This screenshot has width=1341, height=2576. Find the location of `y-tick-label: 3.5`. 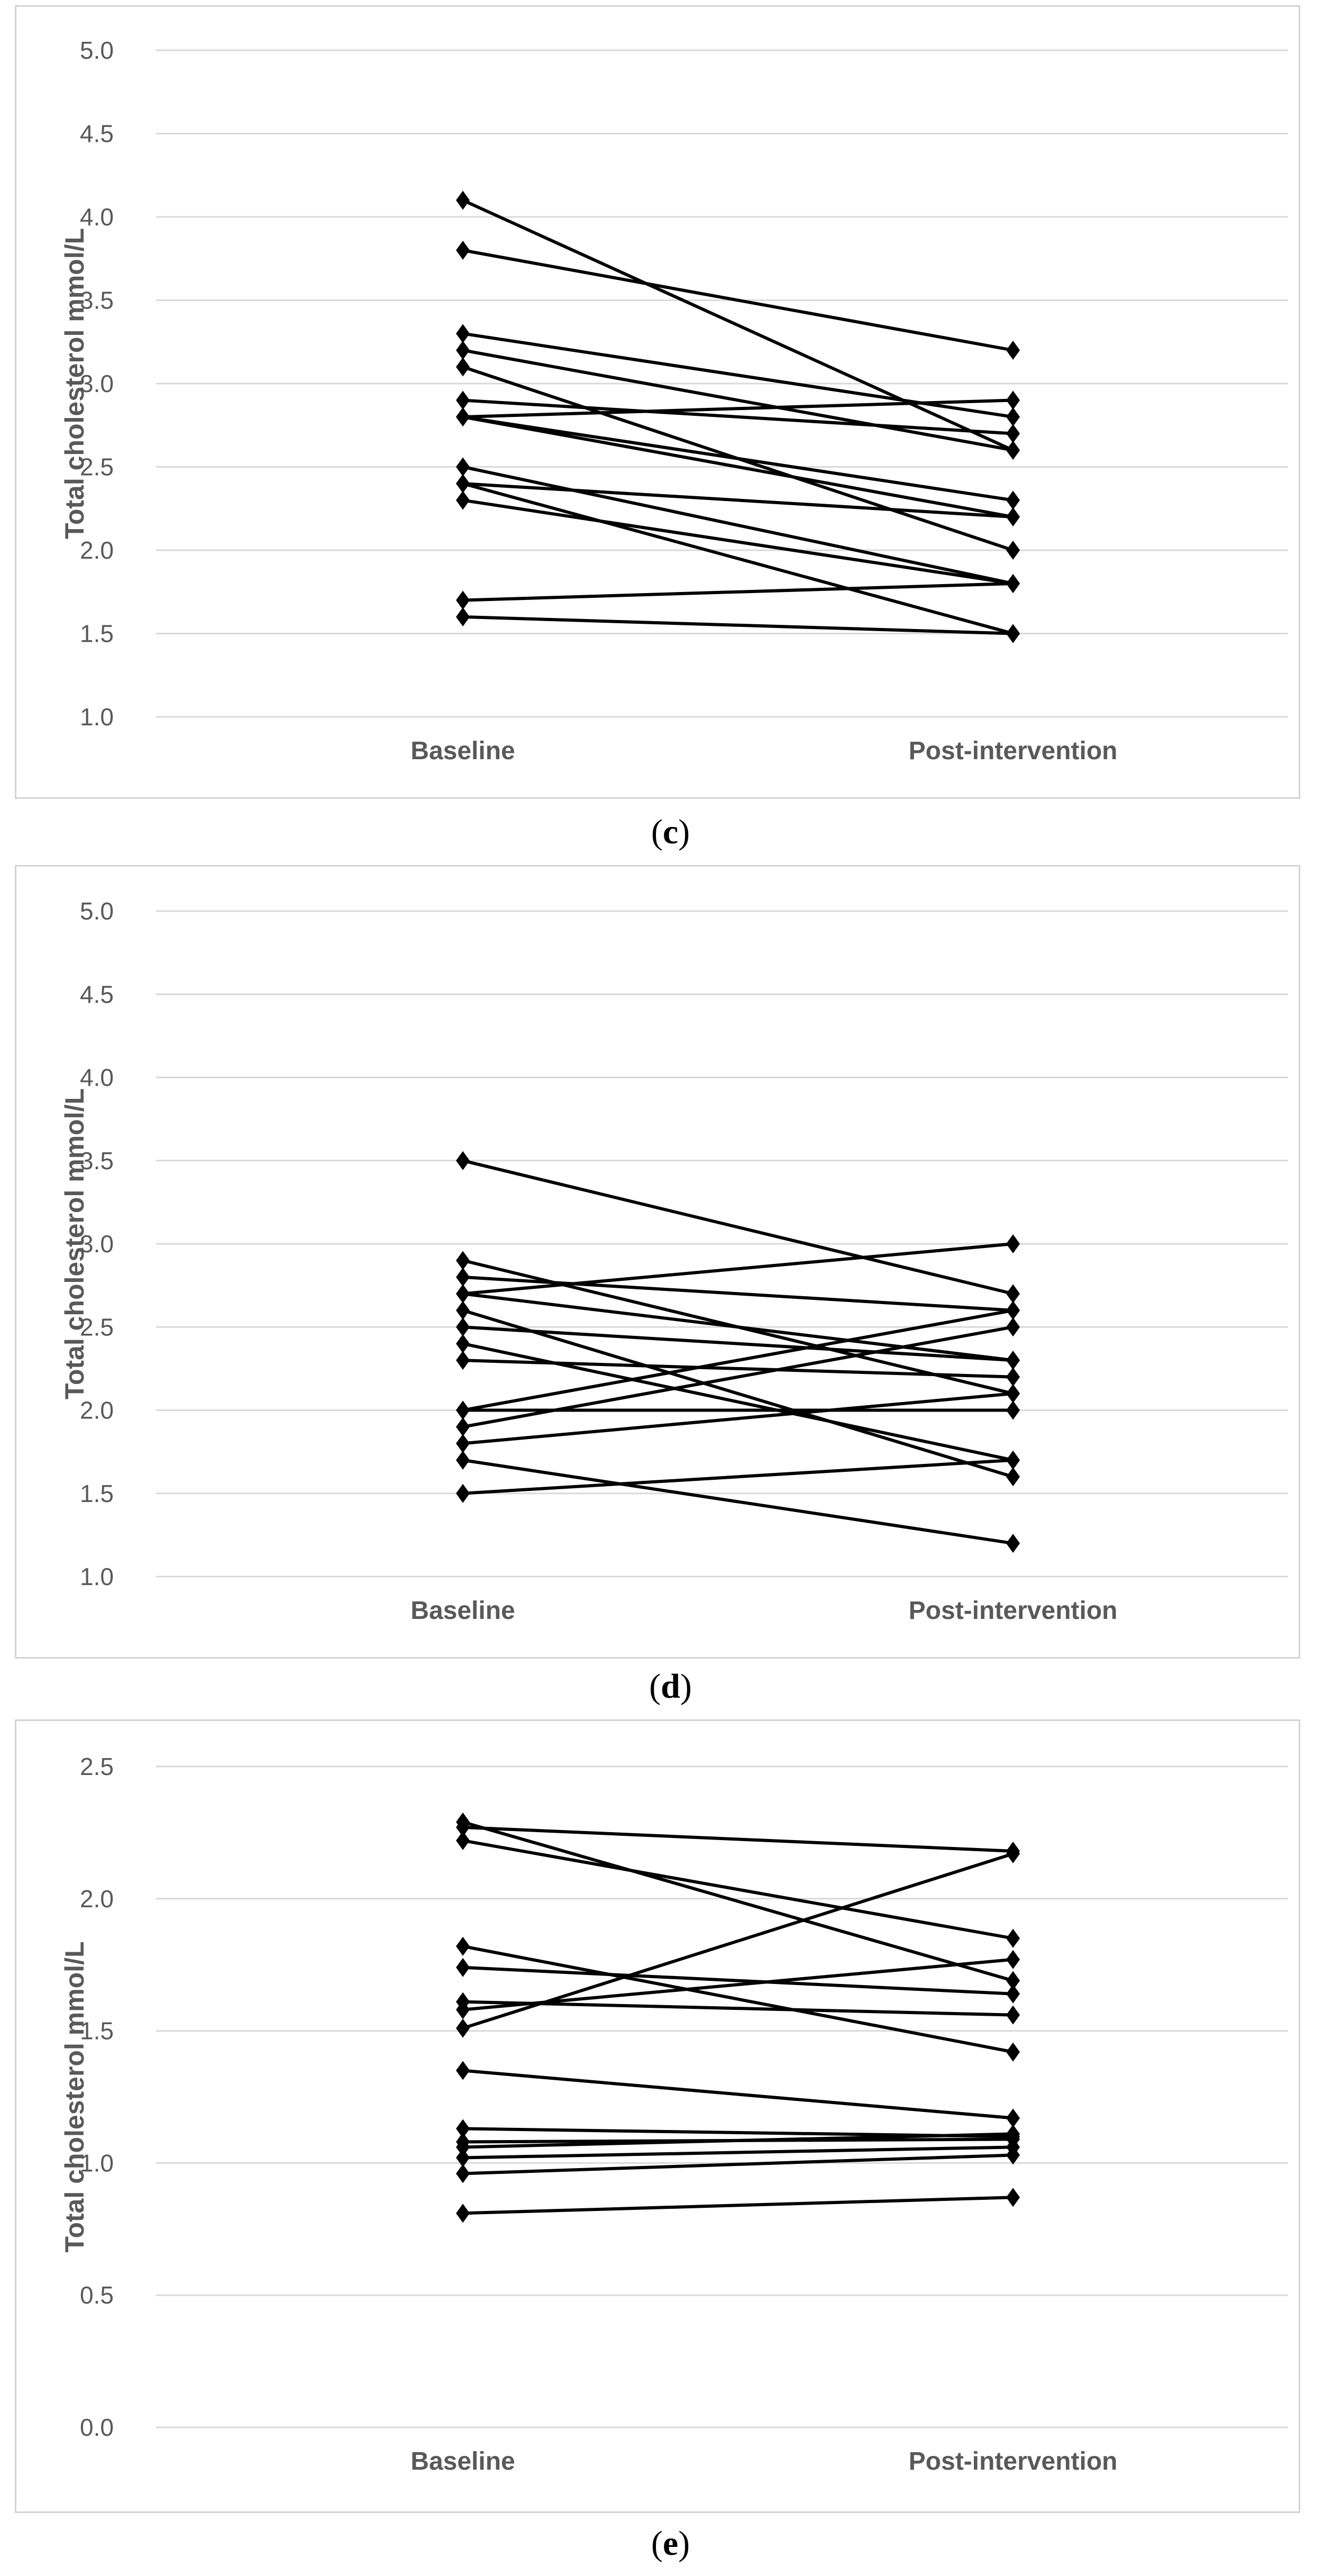

y-tick-label: 3.5 is located at coordinates (97, 1161).